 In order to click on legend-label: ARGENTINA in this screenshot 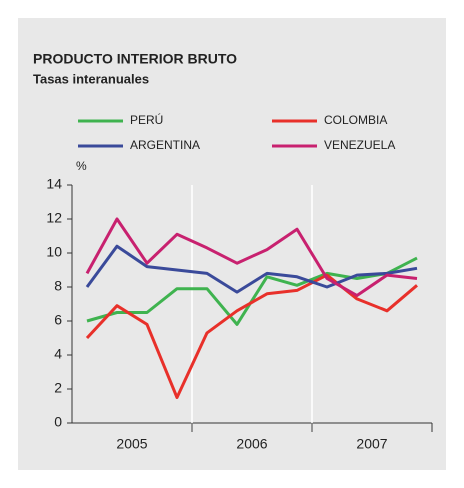, I will do `click(165, 145)`.